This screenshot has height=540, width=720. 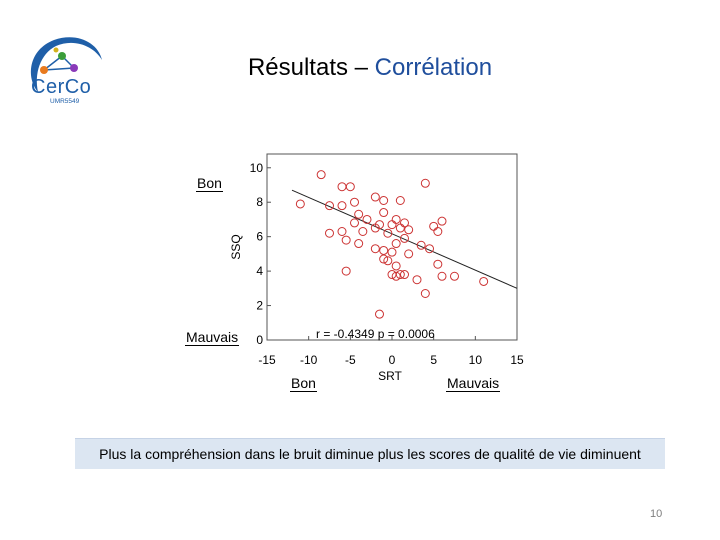 I want to click on y-good-label: Bon, so click(x=209, y=183).